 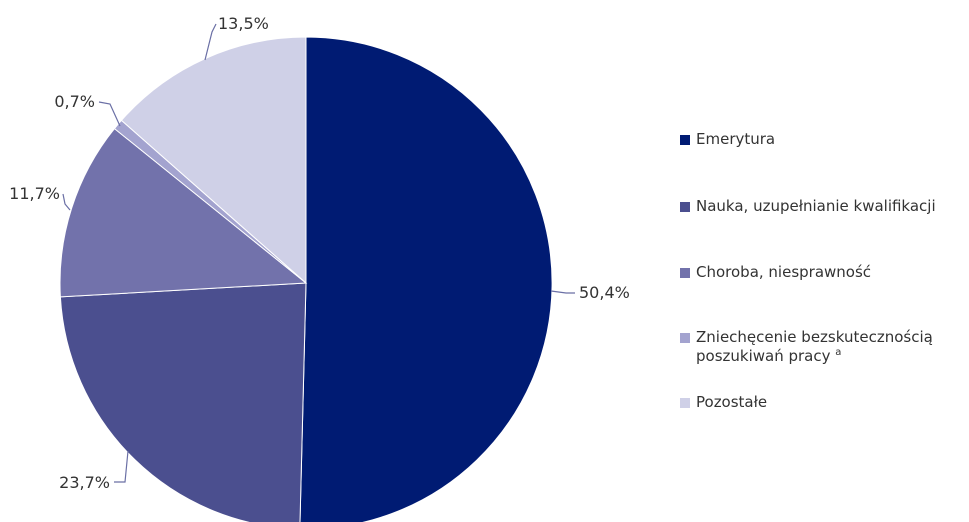 What do you see at coordinates (84, 482) in the screenshot?
I see `data-label-nauka: 23,7%` at bounding box center [84, 482].